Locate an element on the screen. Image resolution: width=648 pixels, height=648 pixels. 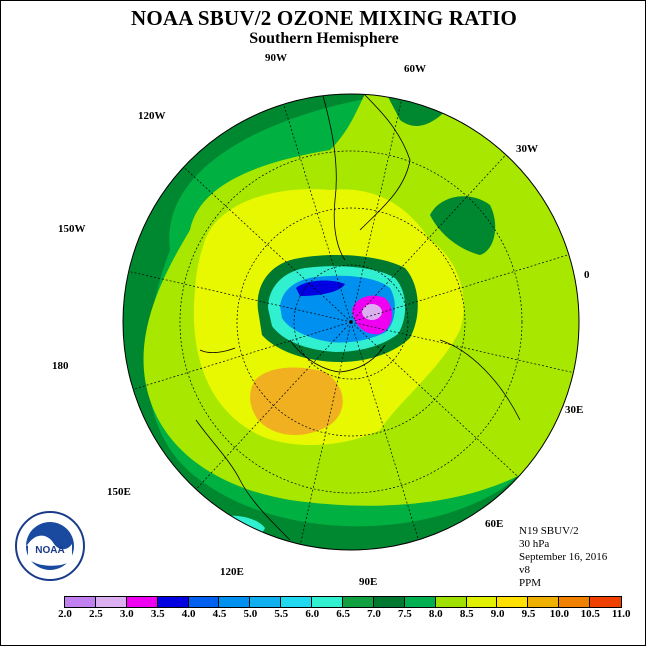
noaa-logo-text: NOAA is located at coordinates (49, 550).